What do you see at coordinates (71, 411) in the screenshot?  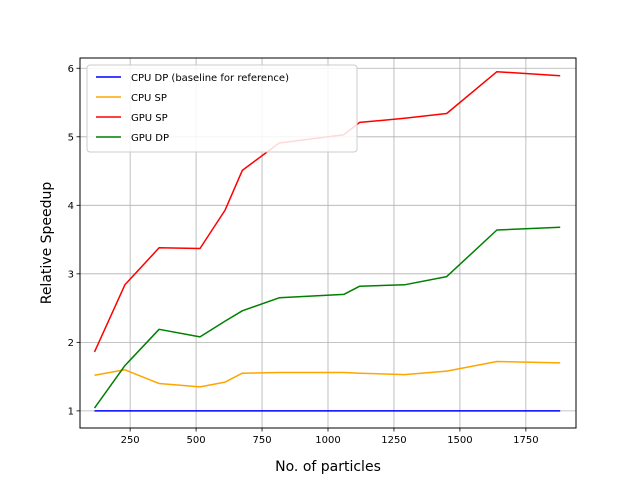 I see `y-tick-label: 1` at bounding box center [71, 411].